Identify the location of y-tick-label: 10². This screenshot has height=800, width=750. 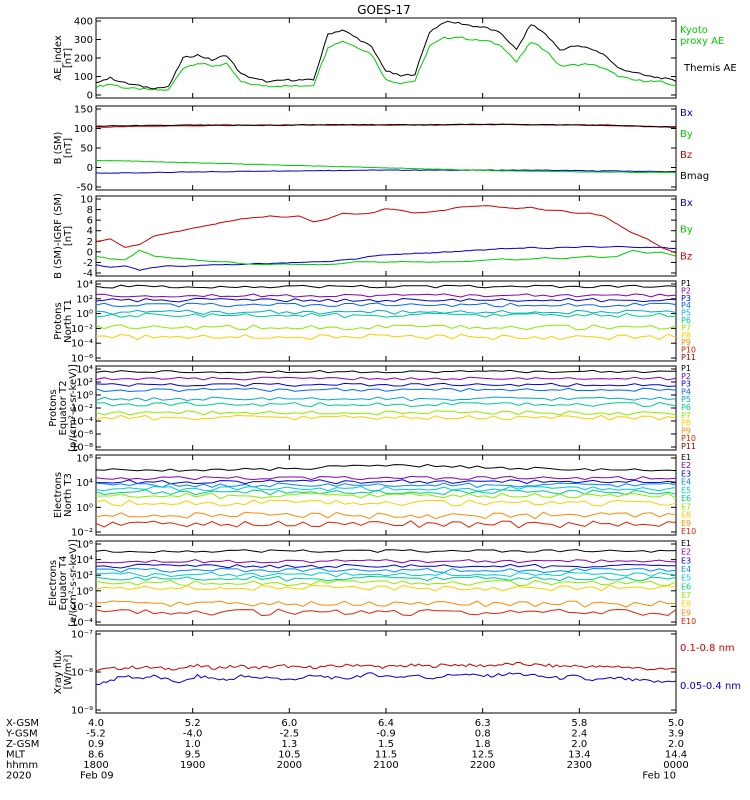
(84, 383).